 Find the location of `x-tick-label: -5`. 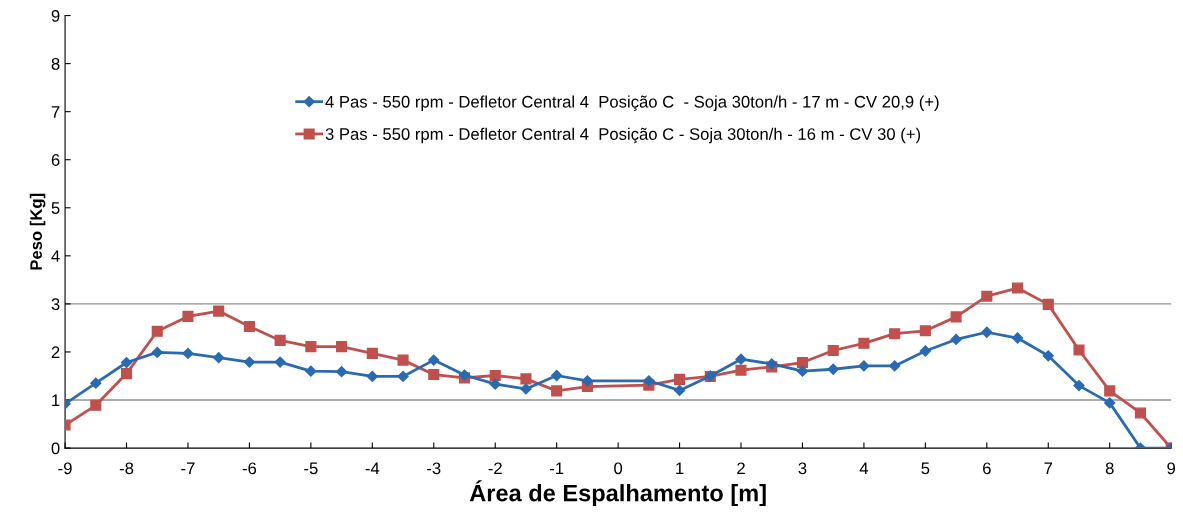

x-tick-label: -5 is located at coordinates (311, 468).